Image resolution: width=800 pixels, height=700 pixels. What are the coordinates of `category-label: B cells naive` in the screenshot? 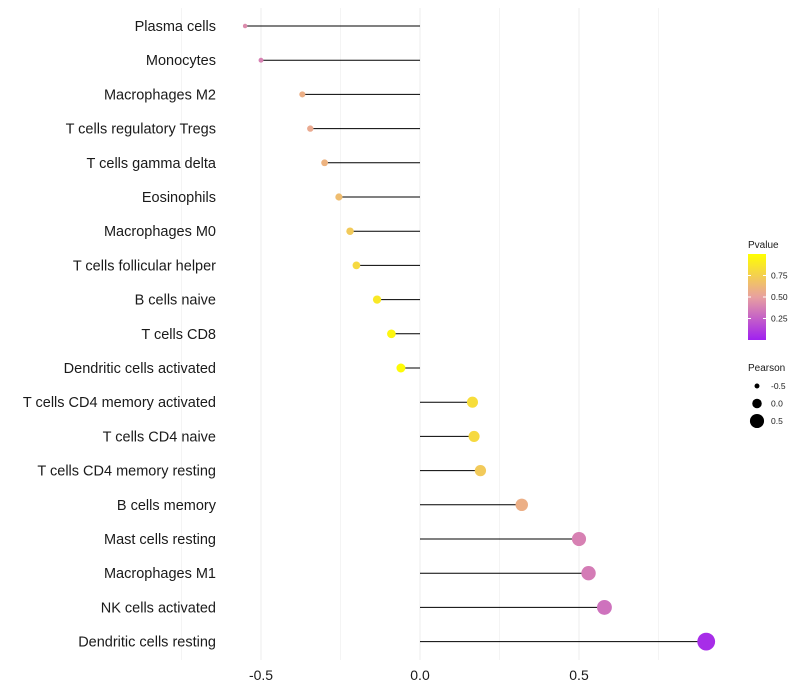 It's located at (175, 301).